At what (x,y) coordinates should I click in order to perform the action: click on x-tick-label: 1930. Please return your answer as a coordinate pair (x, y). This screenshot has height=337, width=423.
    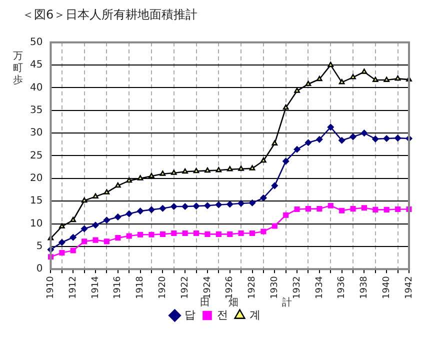
    Looking at the image, I should click on (275, 287).